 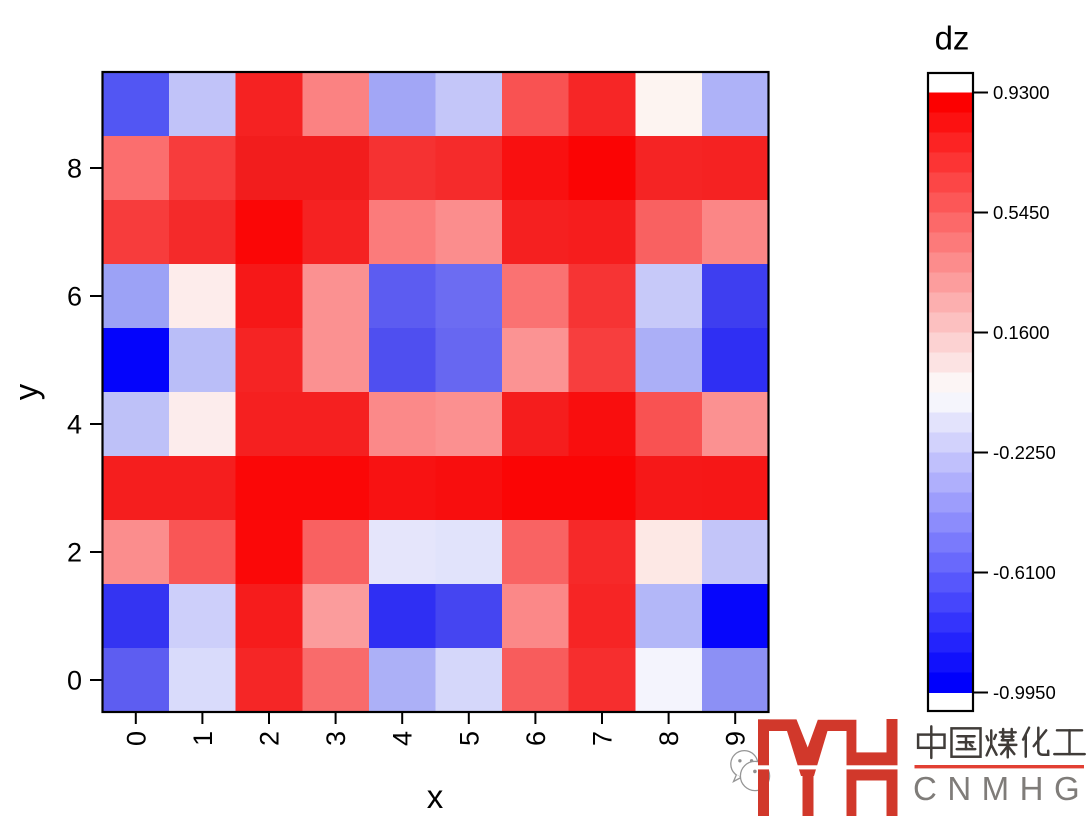 What do you see at coordinates (736, 738) in the screenshot?
I see `svg-text: 9` at bounding box center [736, 738].